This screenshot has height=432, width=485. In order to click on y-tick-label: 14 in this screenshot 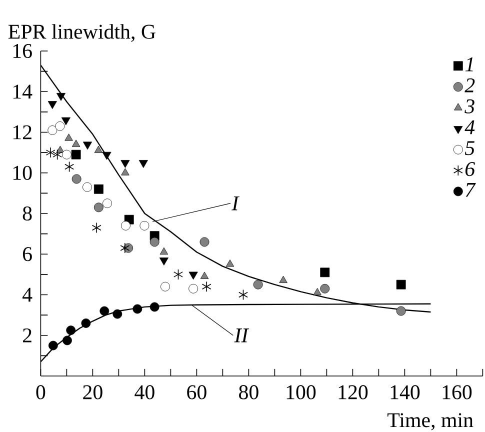, I will do `click(22, 91)`.